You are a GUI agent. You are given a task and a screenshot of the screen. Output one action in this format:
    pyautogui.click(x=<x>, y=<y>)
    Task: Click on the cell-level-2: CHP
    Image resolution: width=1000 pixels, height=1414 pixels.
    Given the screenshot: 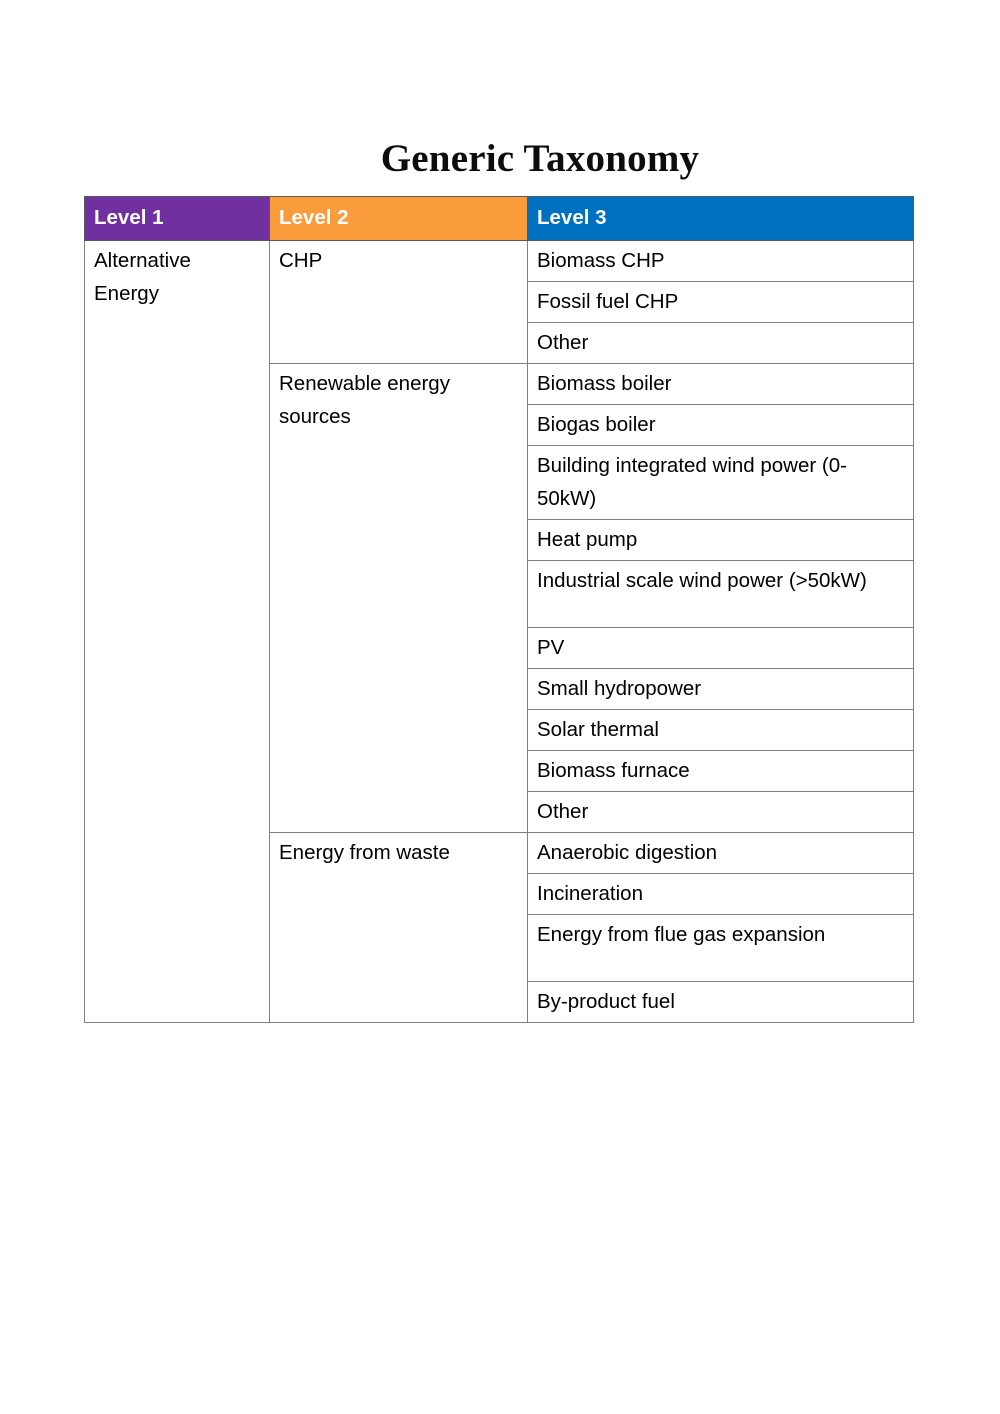 What is the action you would take?
    pyautogui.click(x=398, y=302)
    